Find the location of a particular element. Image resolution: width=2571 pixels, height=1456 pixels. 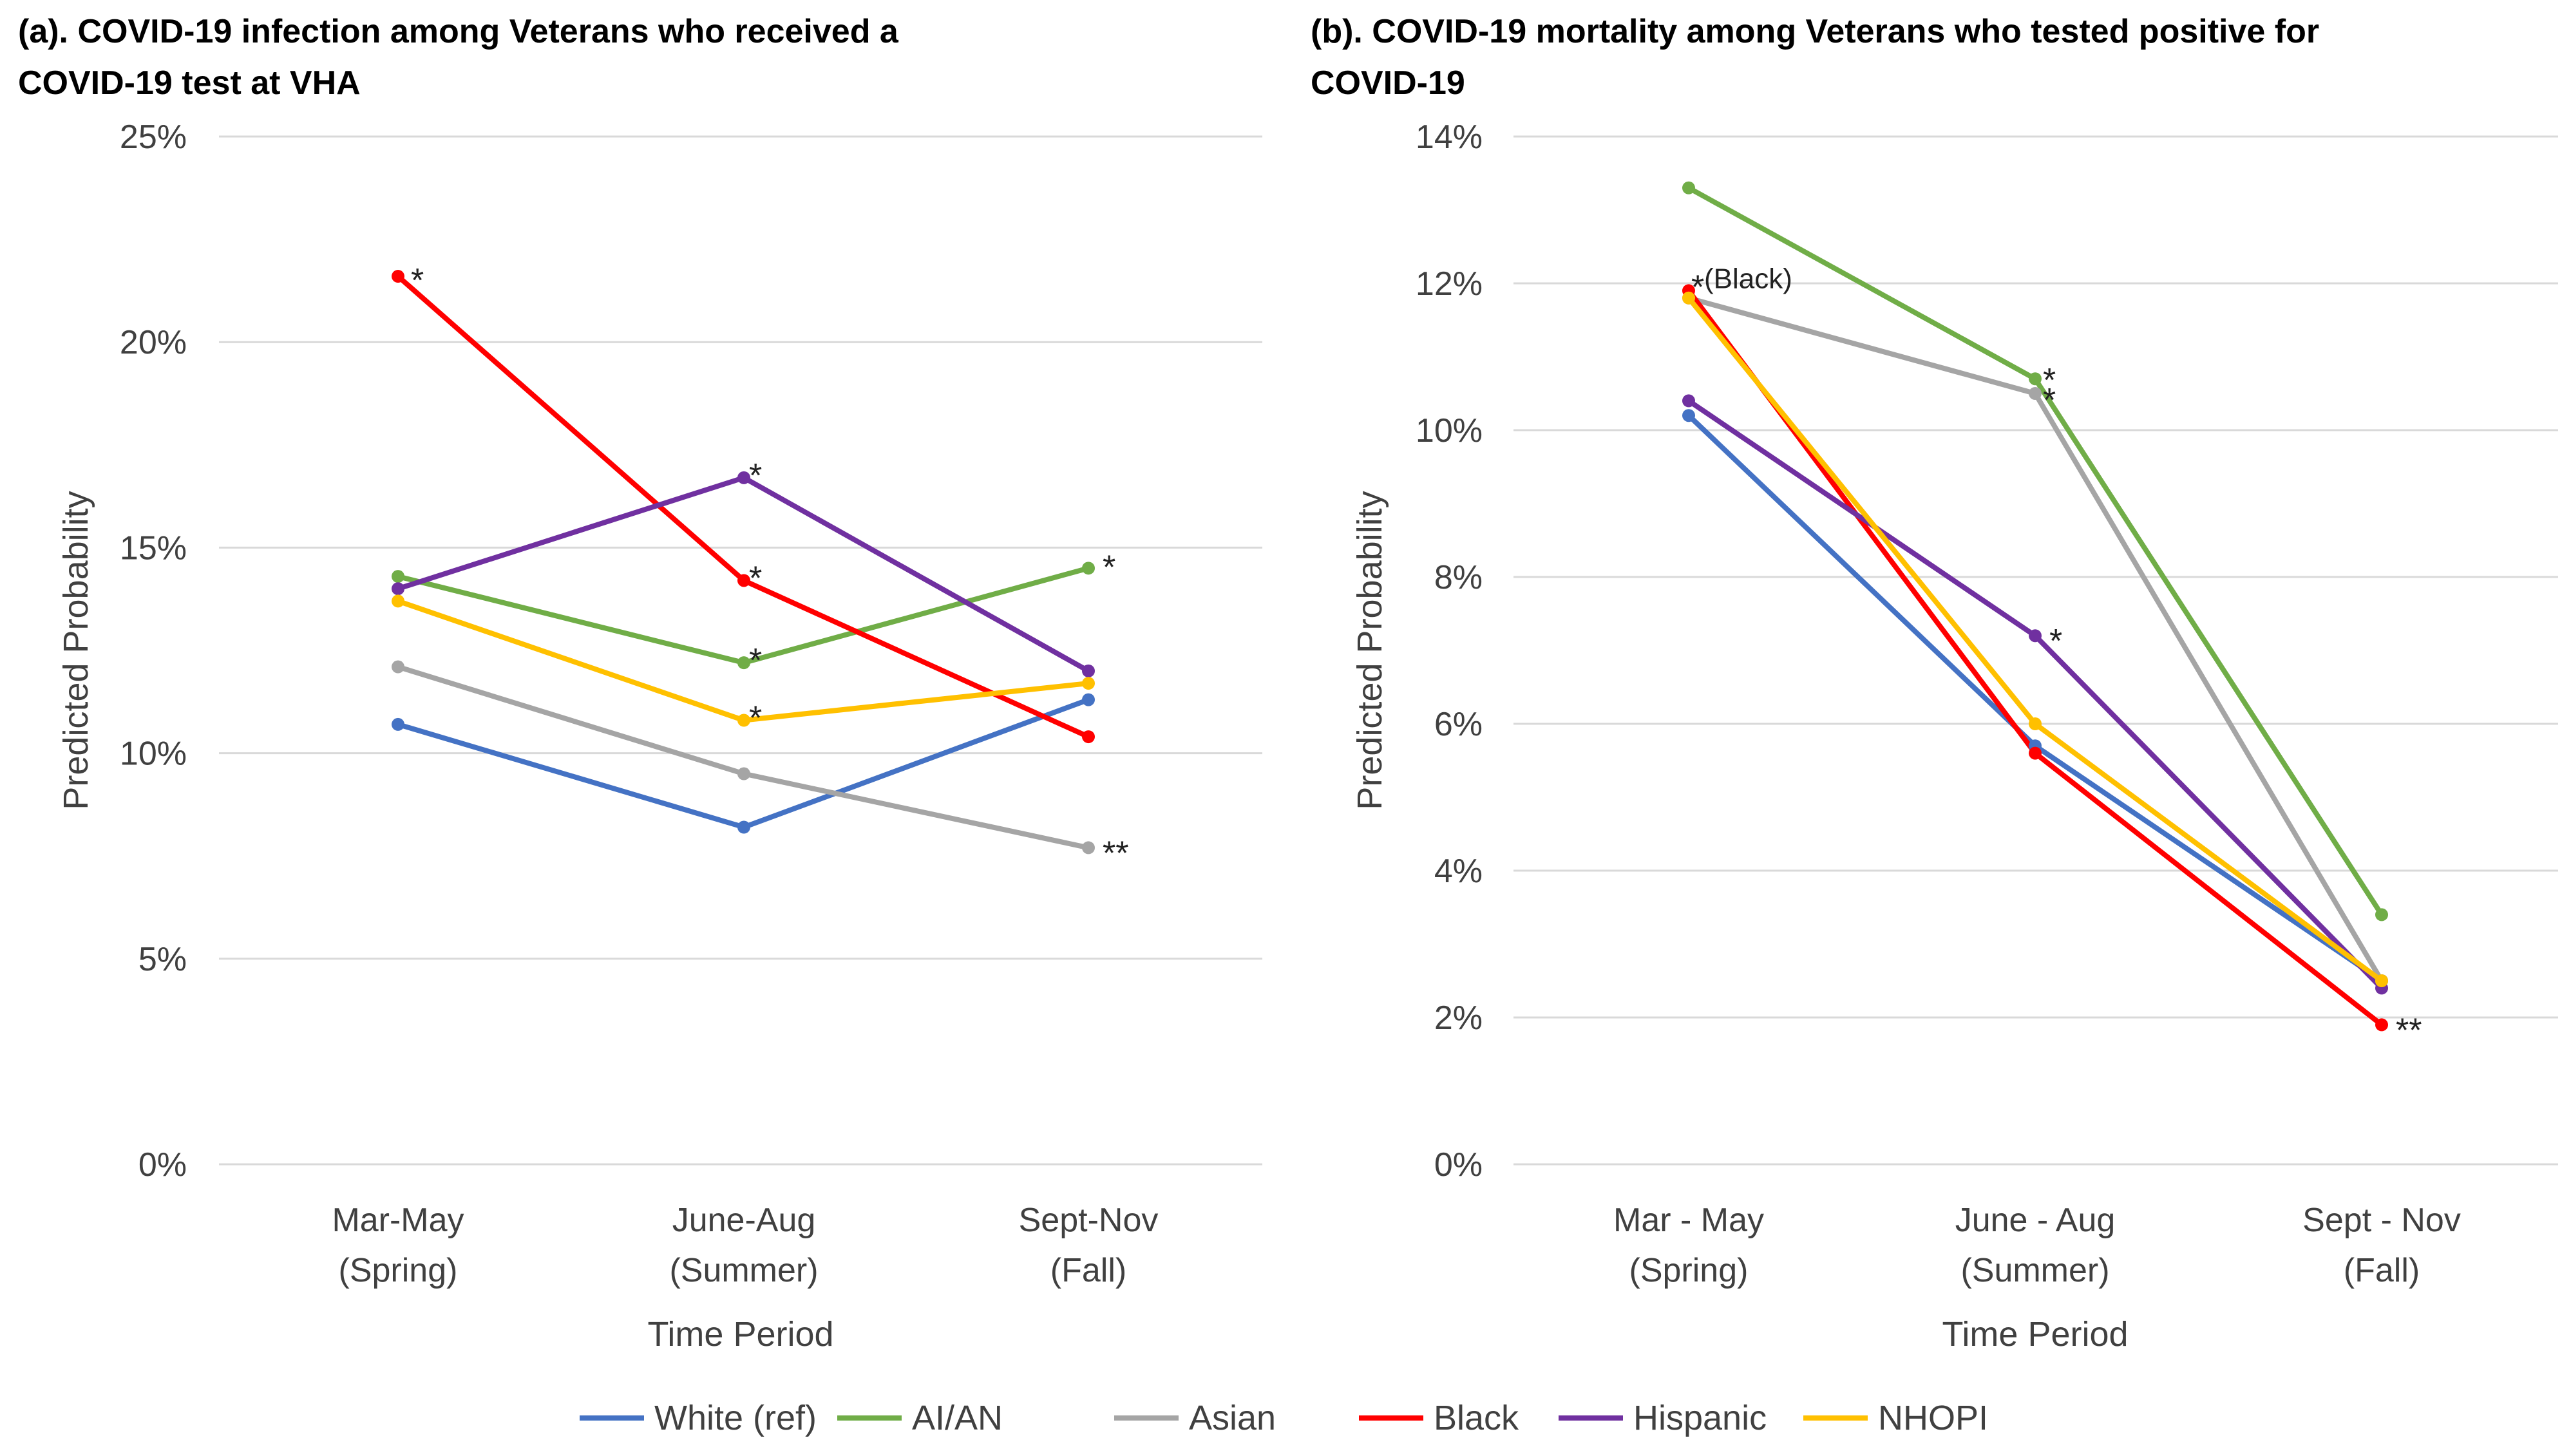

panel-b-x-tick-sublabel: (Fall) is located at coordinates (2382, 1270).